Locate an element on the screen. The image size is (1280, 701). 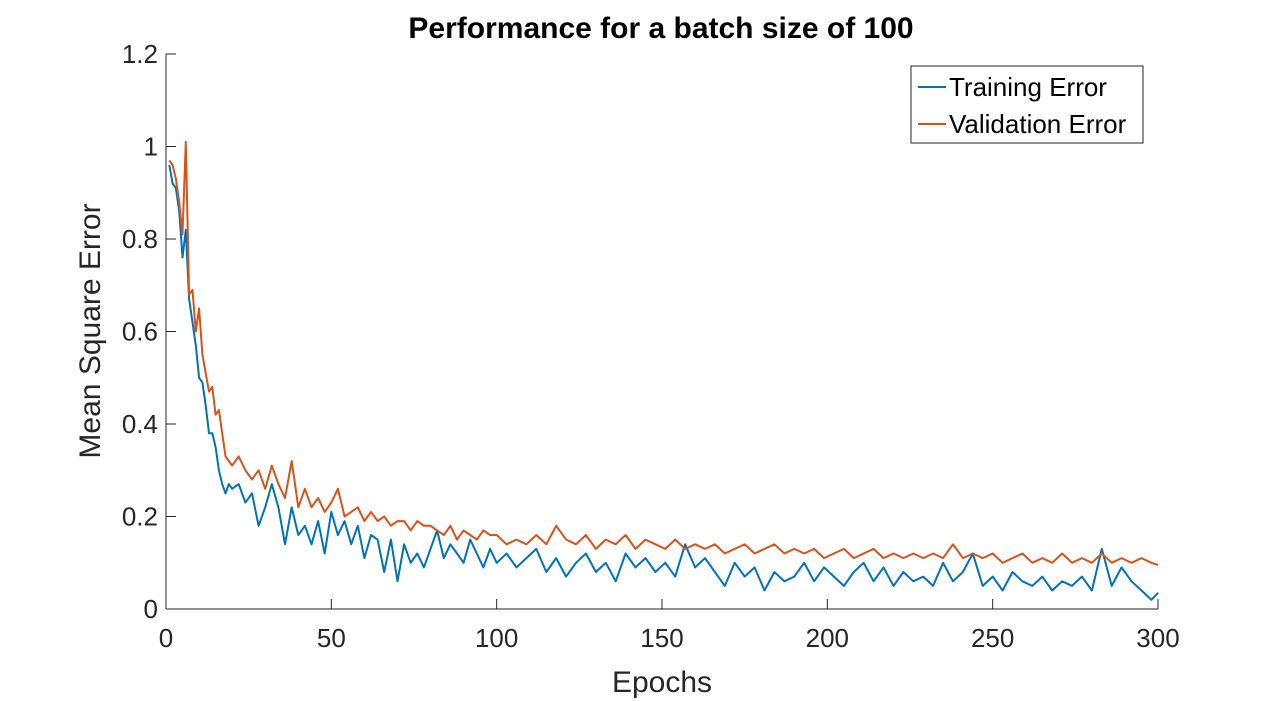
y-tick-label: 0.6 is located at coordinates (140, 332).